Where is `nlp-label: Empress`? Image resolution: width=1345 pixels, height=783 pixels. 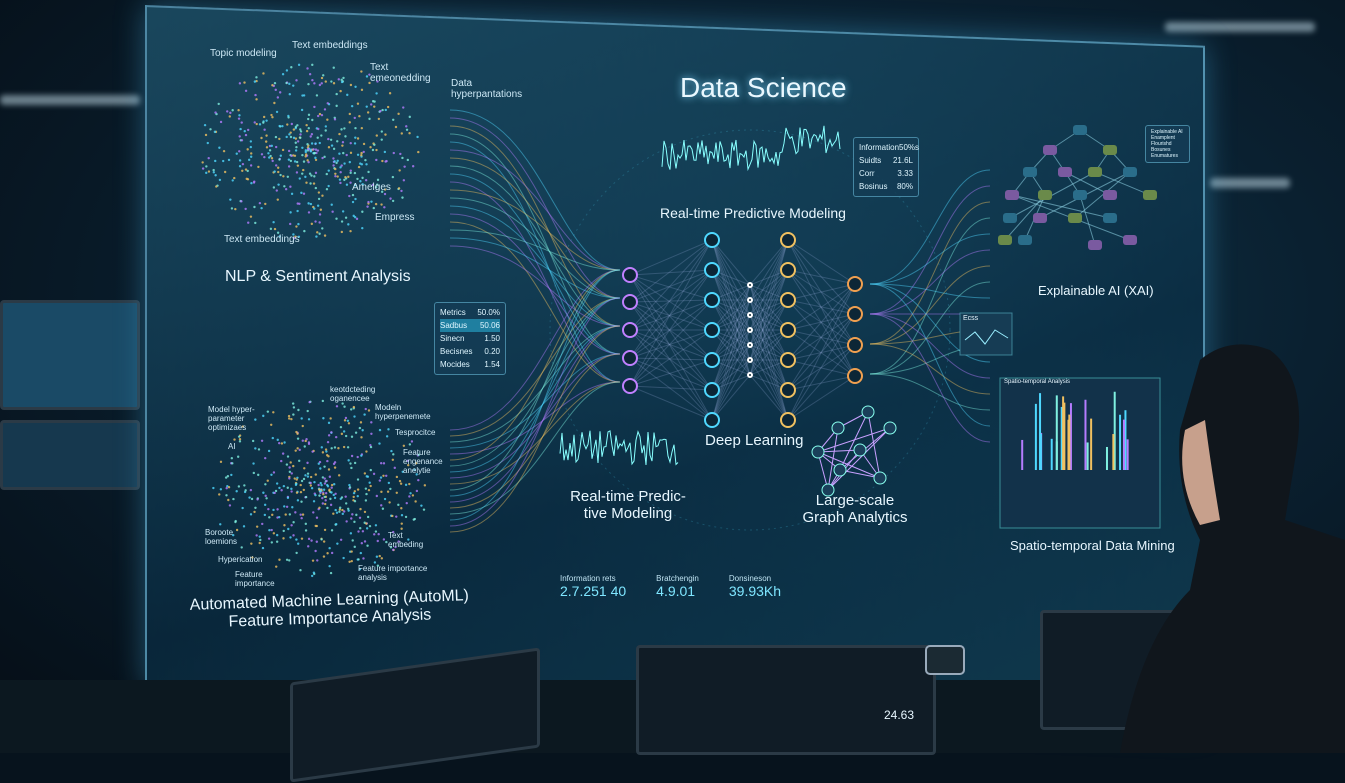 nlp-label: Empress is located at coordinates (395, 217).